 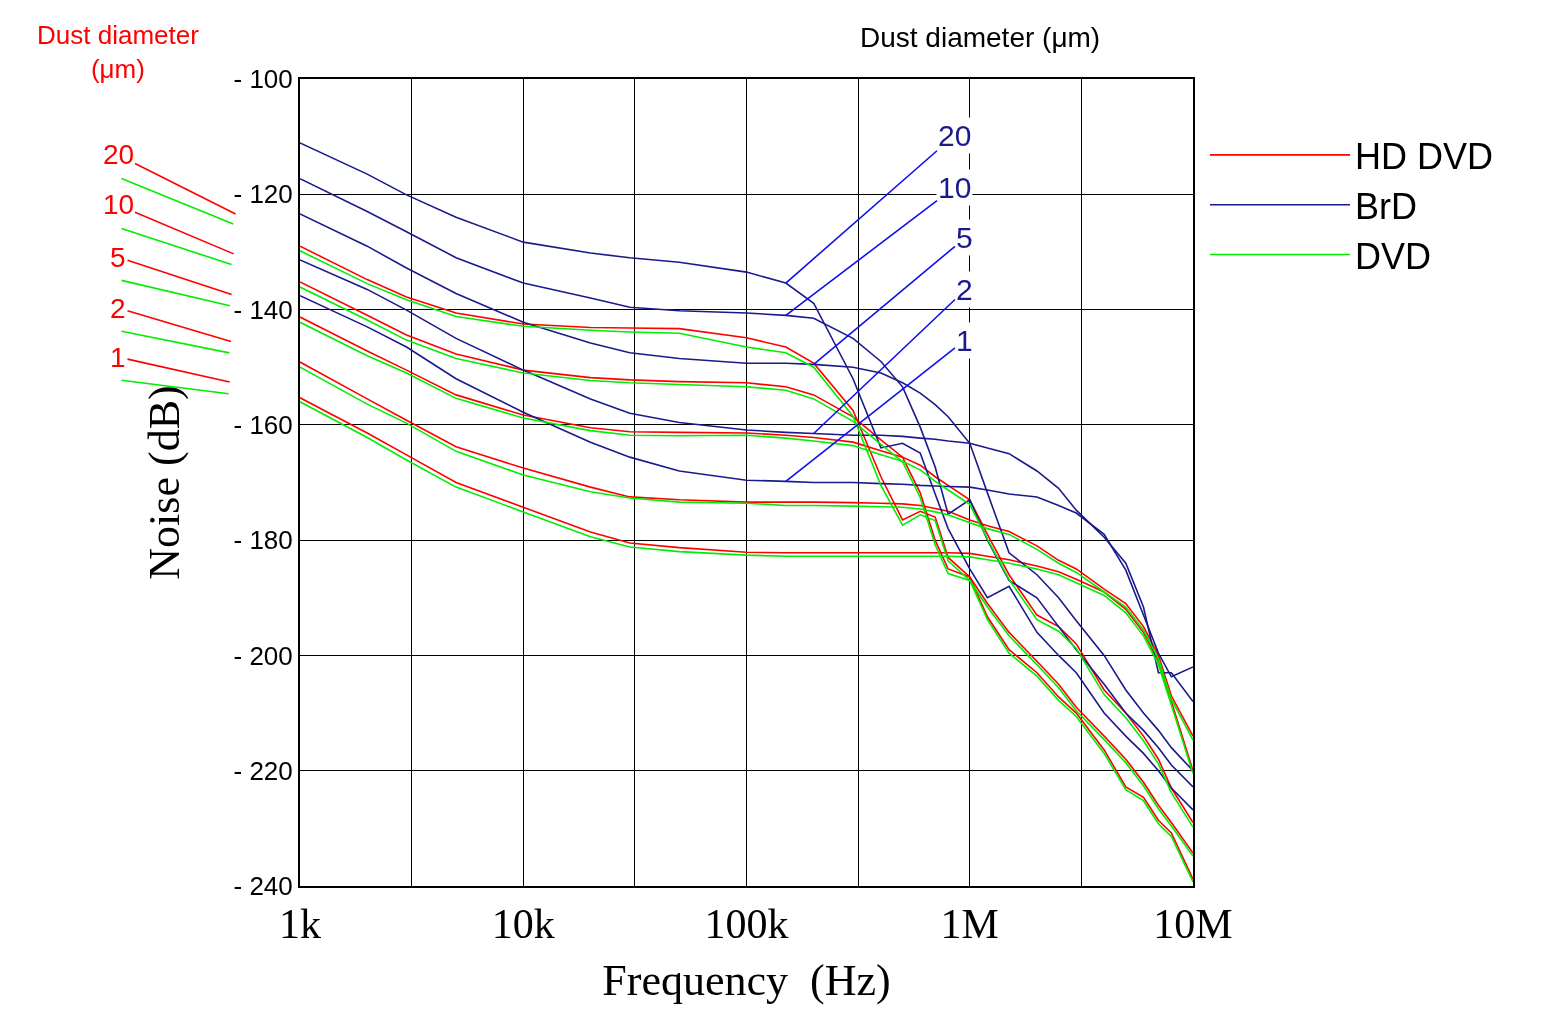 I want to click on y-tick-label: - 220, so click(x=263, y=770).